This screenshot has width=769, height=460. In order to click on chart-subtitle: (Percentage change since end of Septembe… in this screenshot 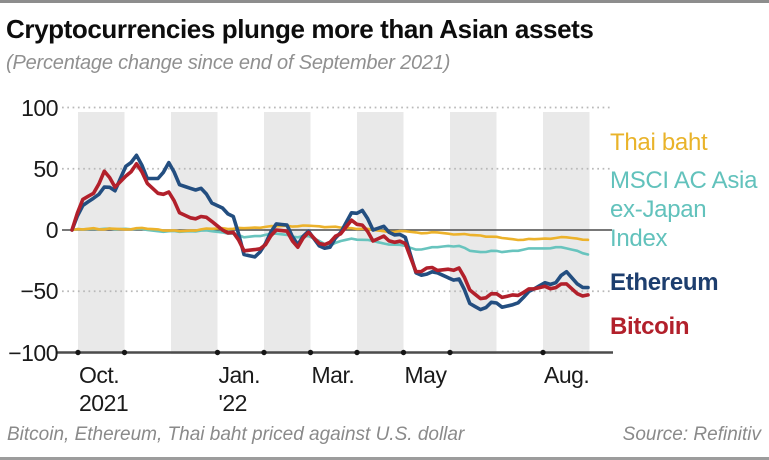, I will do `click(228, 63)`.